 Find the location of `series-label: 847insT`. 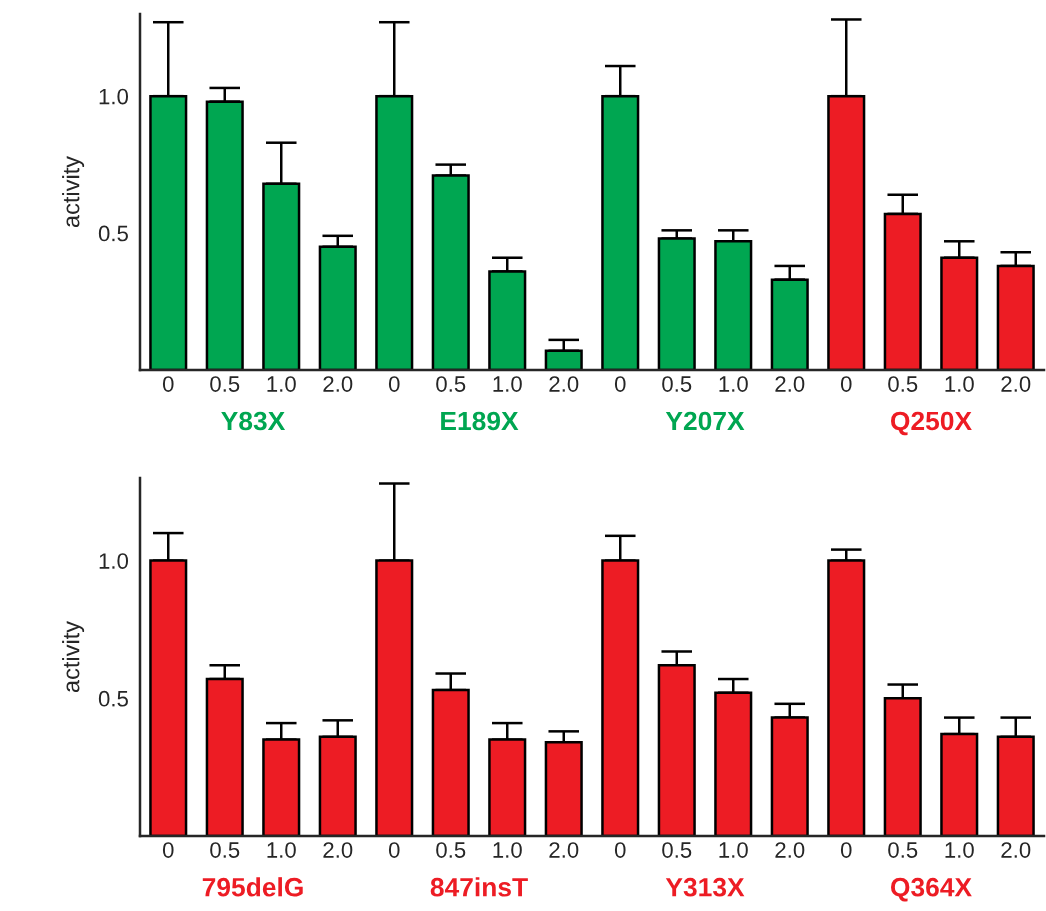

series-label: 847insT is located at coordinates (479, 887).